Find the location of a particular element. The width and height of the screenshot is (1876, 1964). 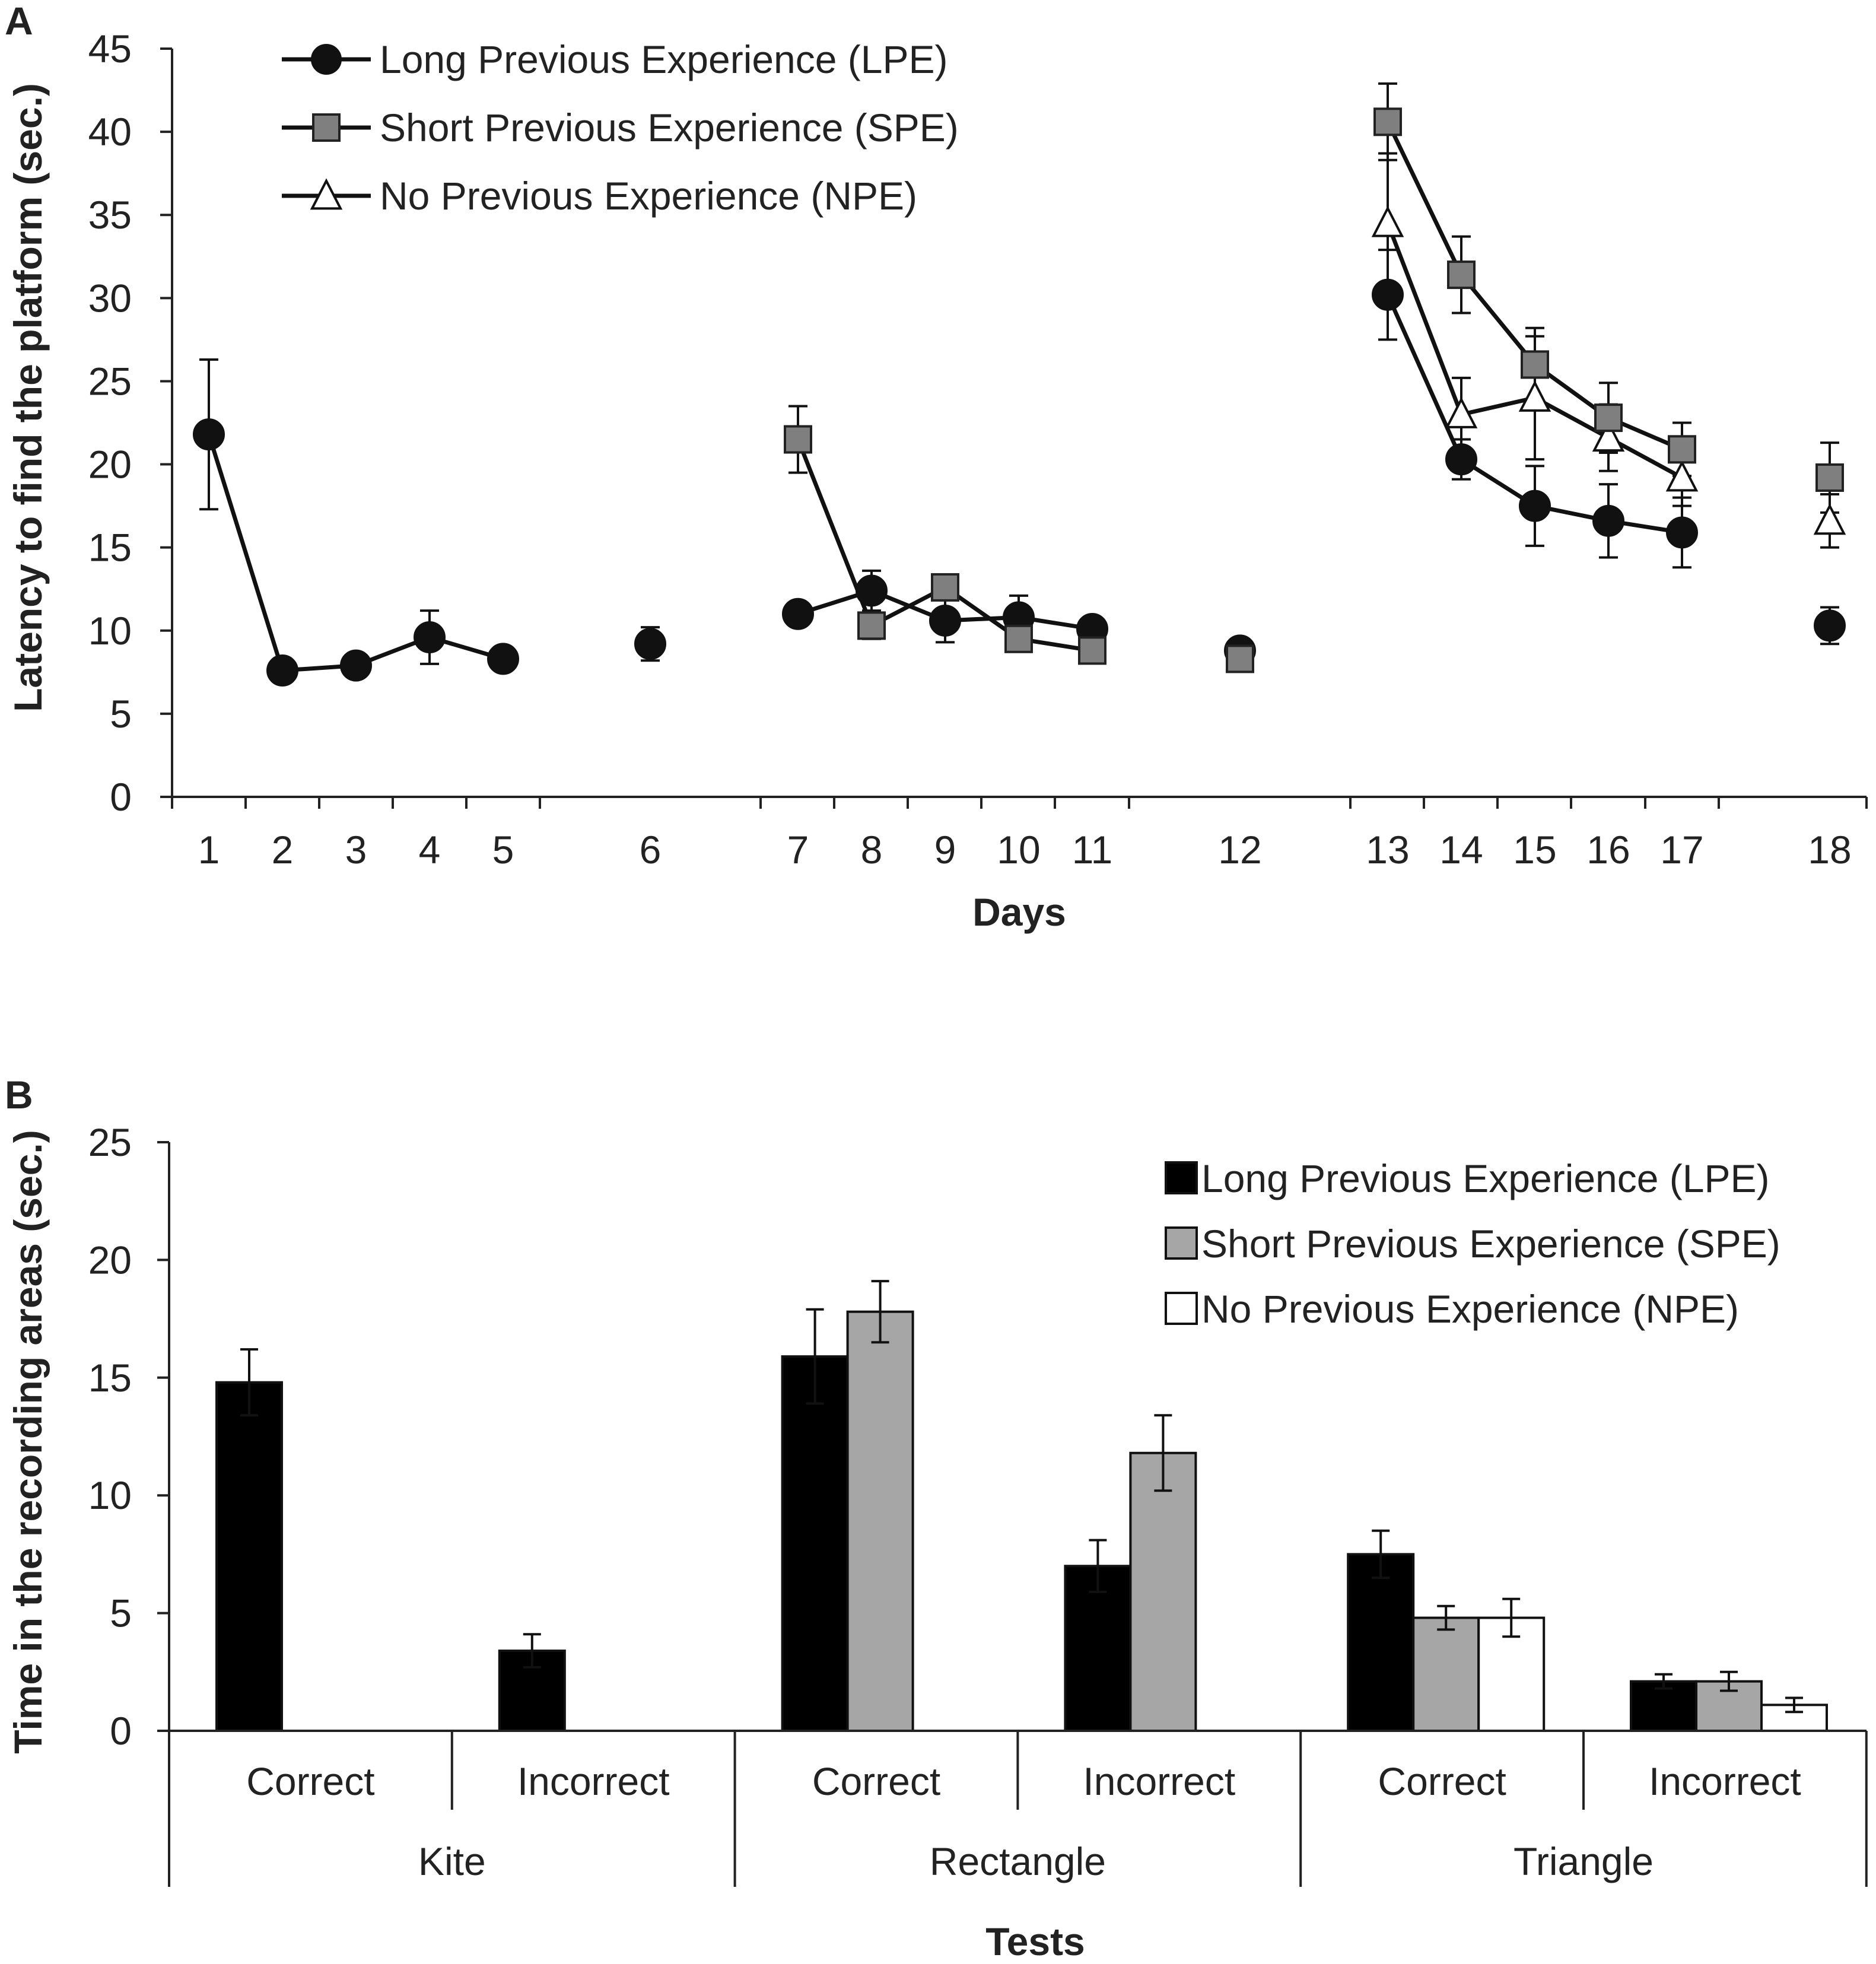

panel-b-bar-spe is located at coordinates (880, 1521).